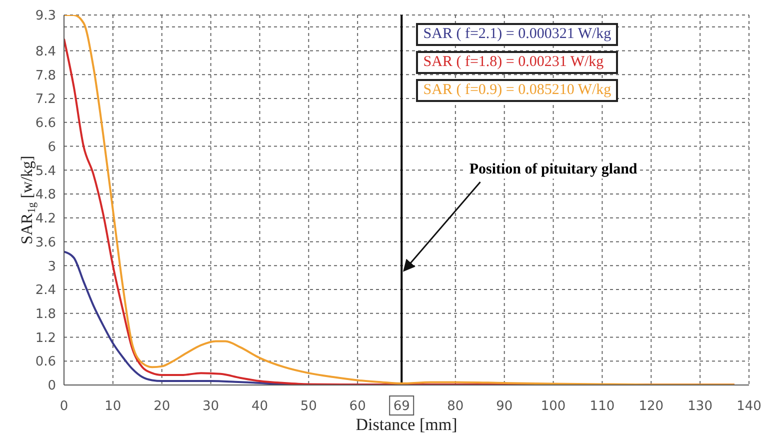 The width and height of the screenshot is (765, 437). Describe the element at coordinates (308, 406) in the screenshot. I see `x-tick-label: 50` at that location.